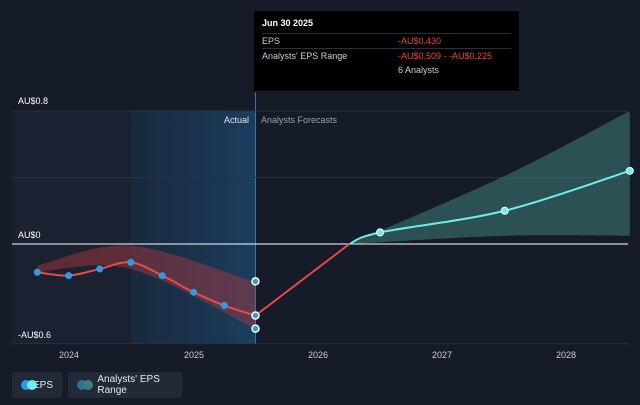  What do you see at coordinates (85, 385) in the screenshot?
I see `range-legend-icon` at bounding box center [85, 385].